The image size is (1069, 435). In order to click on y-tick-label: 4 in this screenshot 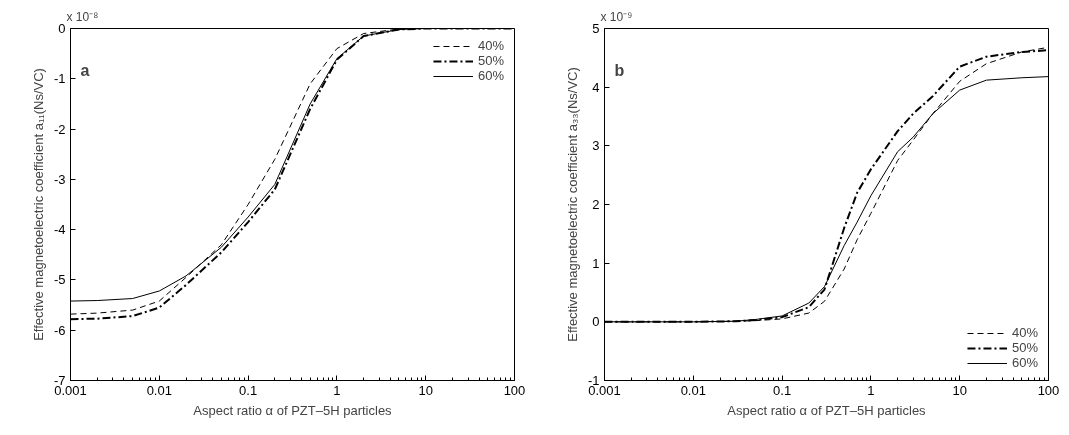, I will do `click(596, 87)`.